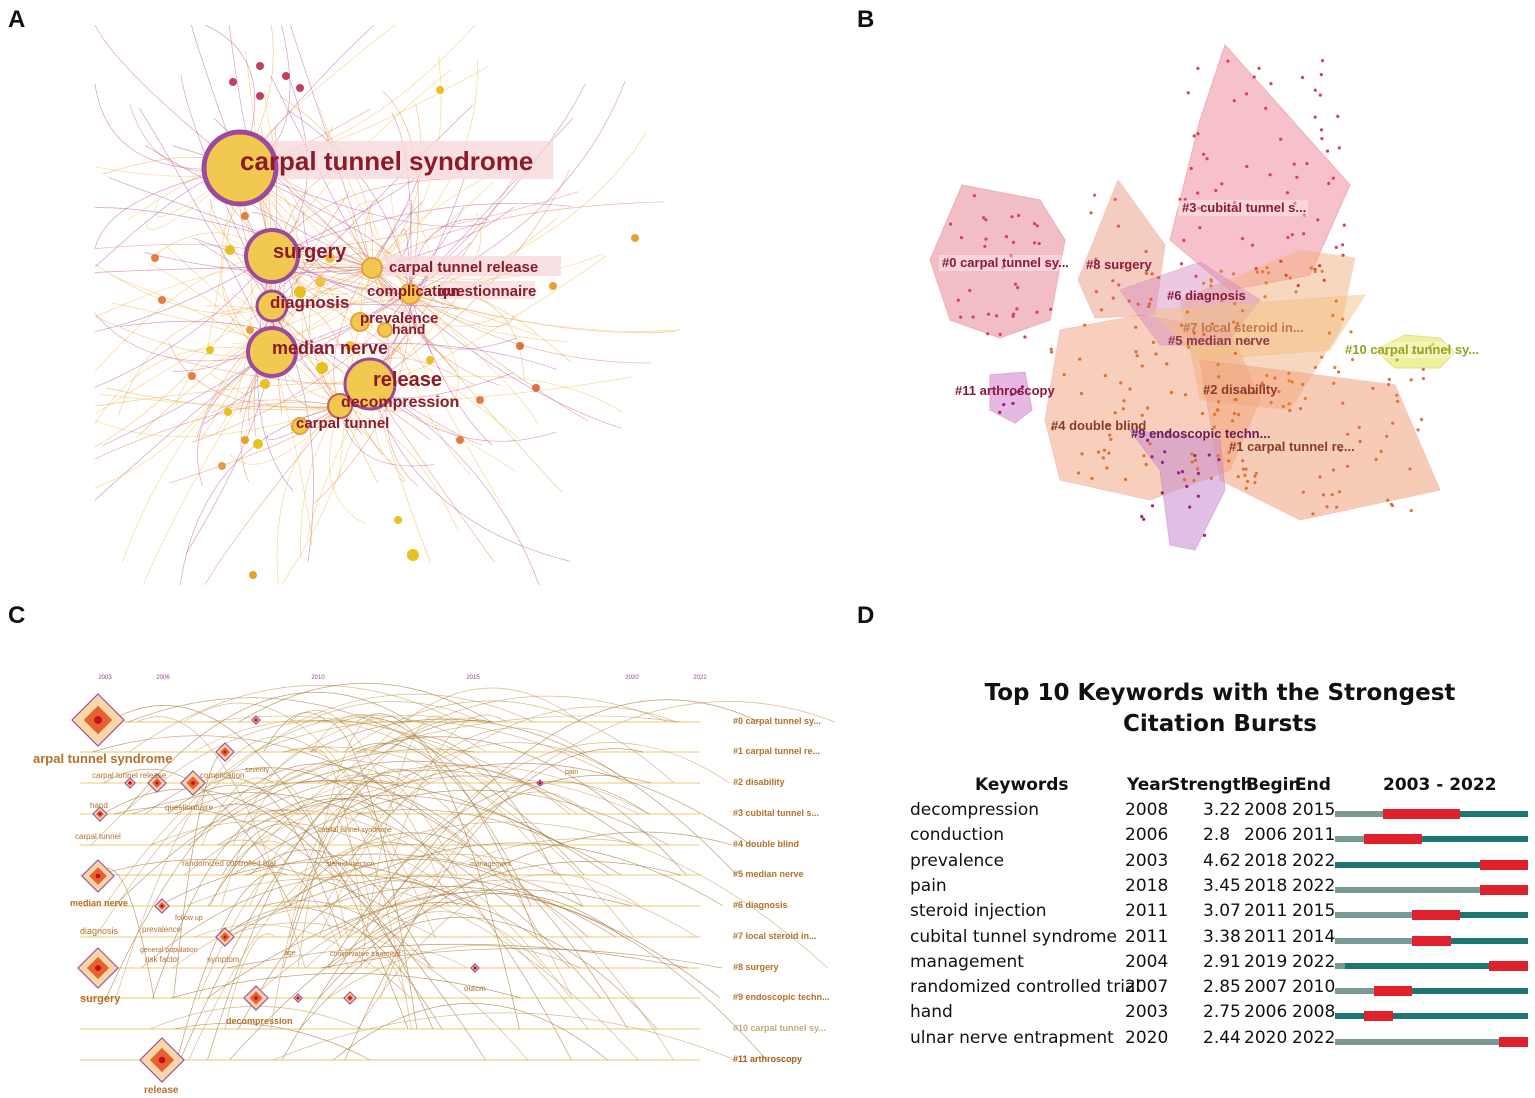 This screenshot has height=1098, width=1535. Describe the element at coordinates (1243, 208) in the screenshot. I see `label-bg` at that location.